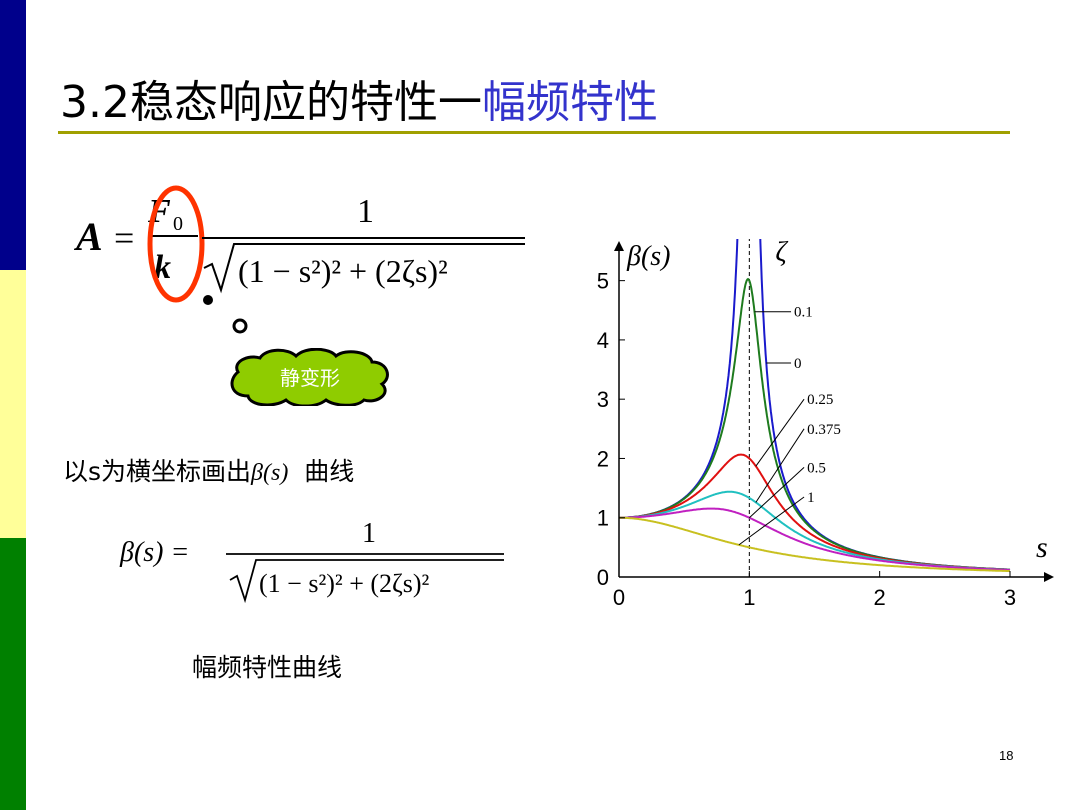 The height and width of the screenshot is (810, 1080). I want to click on formula-amplitude: A = F 0 k 1 (1 − s²)² + (2ζs)², so click(299, 259).